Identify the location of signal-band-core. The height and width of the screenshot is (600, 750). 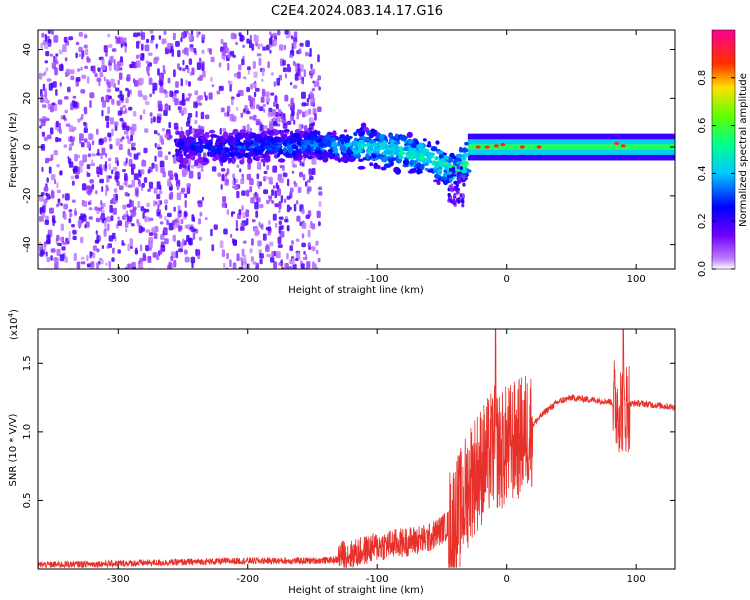
(571, 147).